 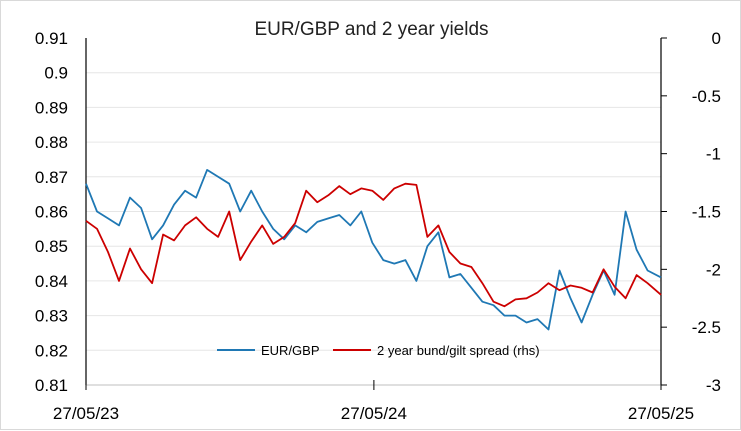 I want to click on y-left-tick-label: 0.9, so click(x=56, y=73).